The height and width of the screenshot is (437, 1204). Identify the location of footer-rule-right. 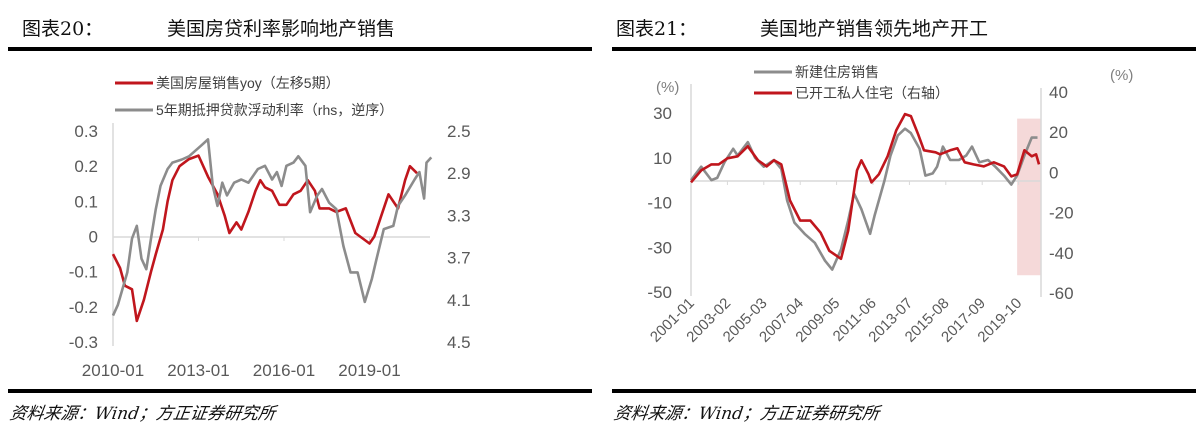
(904, 391).